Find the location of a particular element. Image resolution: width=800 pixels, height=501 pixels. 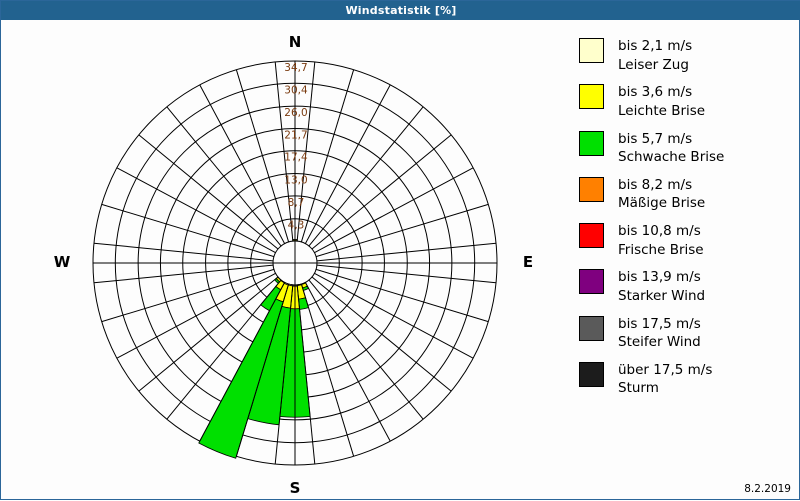

radial-tick-label: 21,7 is located at coordinates (295, 135).